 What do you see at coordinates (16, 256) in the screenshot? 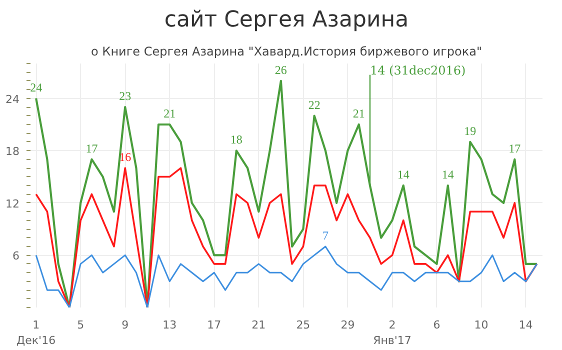
I see `y-tick-label: 6` at bounding box center [16, 256].